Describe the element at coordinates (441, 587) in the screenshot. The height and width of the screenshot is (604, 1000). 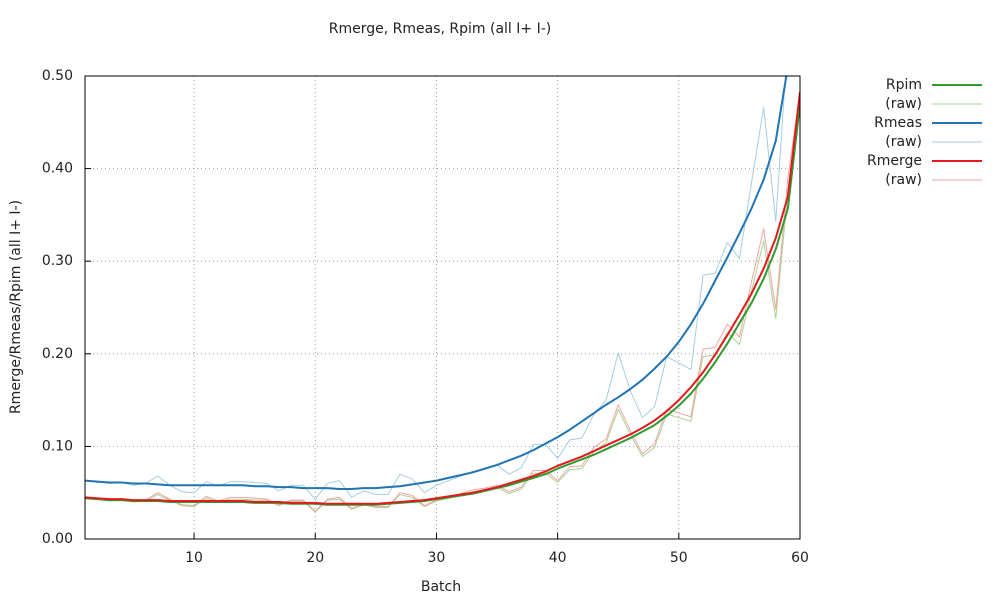
I see `x-axis-label: Batch` at that location.